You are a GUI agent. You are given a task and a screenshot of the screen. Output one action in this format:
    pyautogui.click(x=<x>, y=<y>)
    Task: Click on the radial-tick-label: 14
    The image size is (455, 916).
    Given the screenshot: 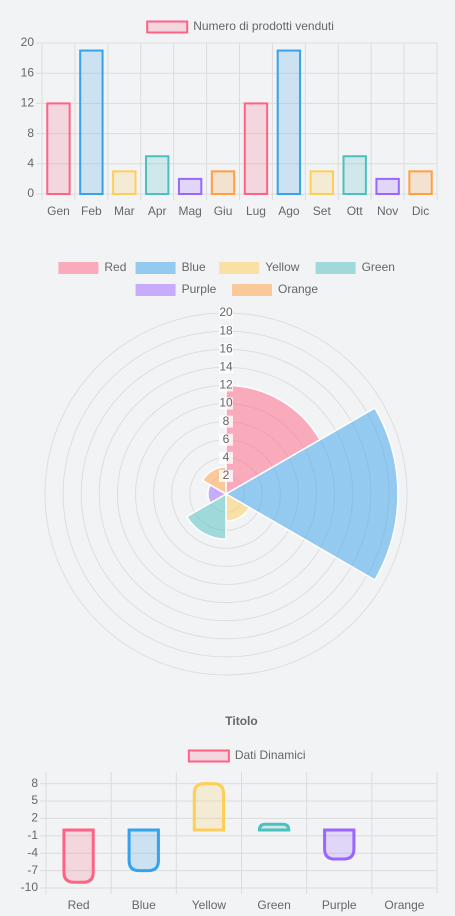 What is the action you would take?
    pyautogui.click(x=226, y=366)
    